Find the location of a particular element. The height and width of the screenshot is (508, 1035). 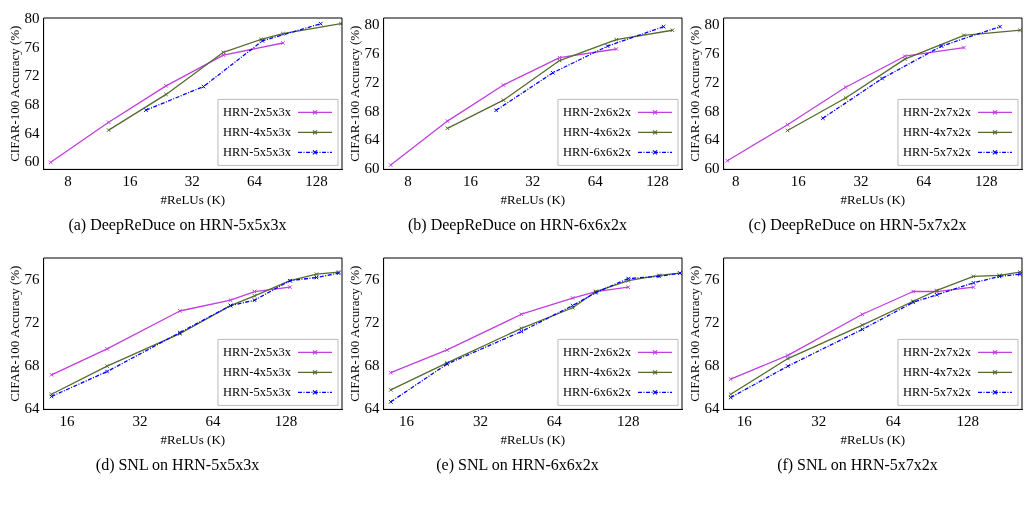

text: (f) SNL on HRN-5x7x2x is located at coordinates (857, 465).